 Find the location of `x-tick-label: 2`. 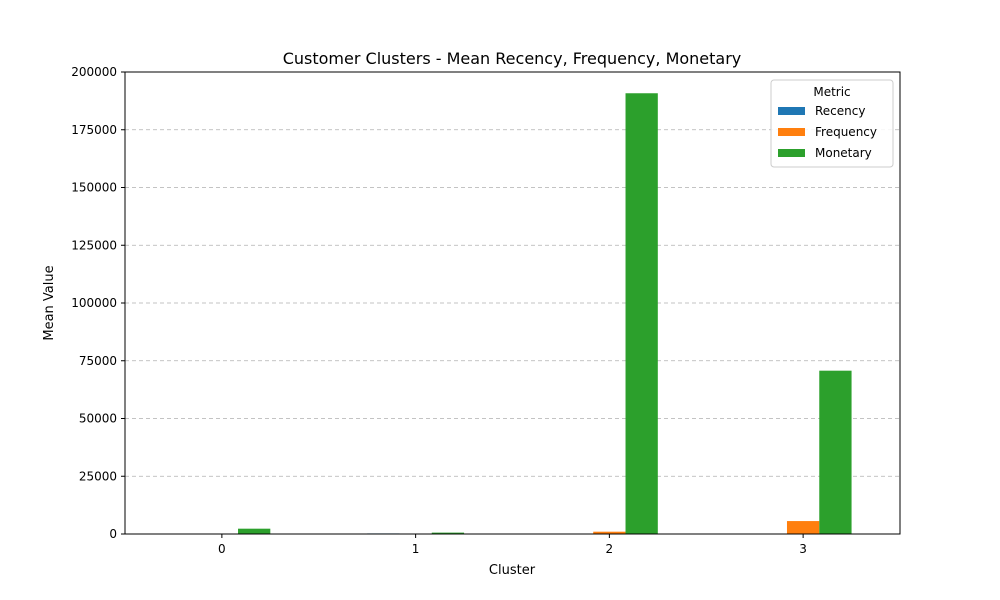

x-tick-label: 2 is located at coordinates (610, 549).